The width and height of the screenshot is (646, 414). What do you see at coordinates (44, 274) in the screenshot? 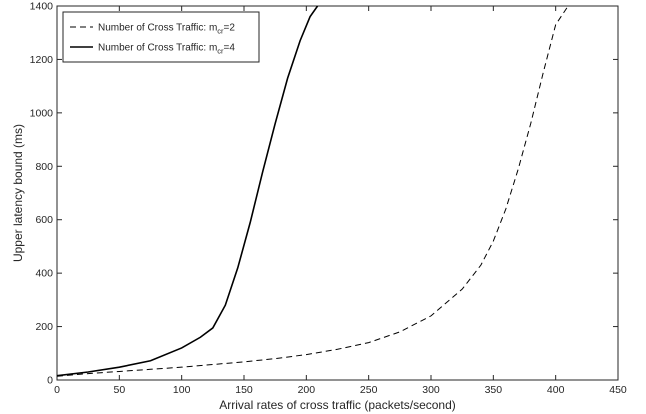
I see `y-tick-label: 400` at bounding box center [44, 274].